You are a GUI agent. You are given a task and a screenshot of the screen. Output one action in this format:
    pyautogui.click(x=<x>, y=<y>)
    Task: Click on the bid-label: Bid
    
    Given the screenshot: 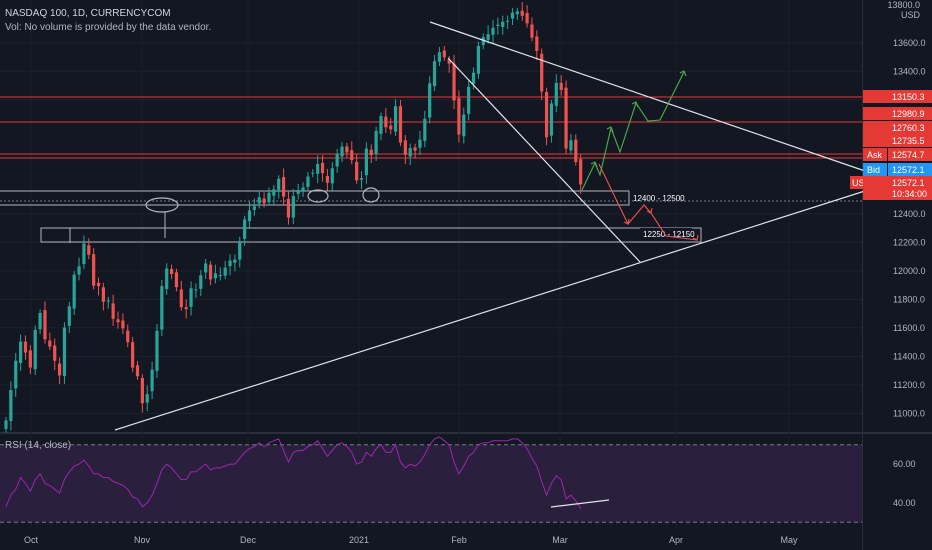 What is the action you would take?
    pyautogui.click(x=873, y=170)
    